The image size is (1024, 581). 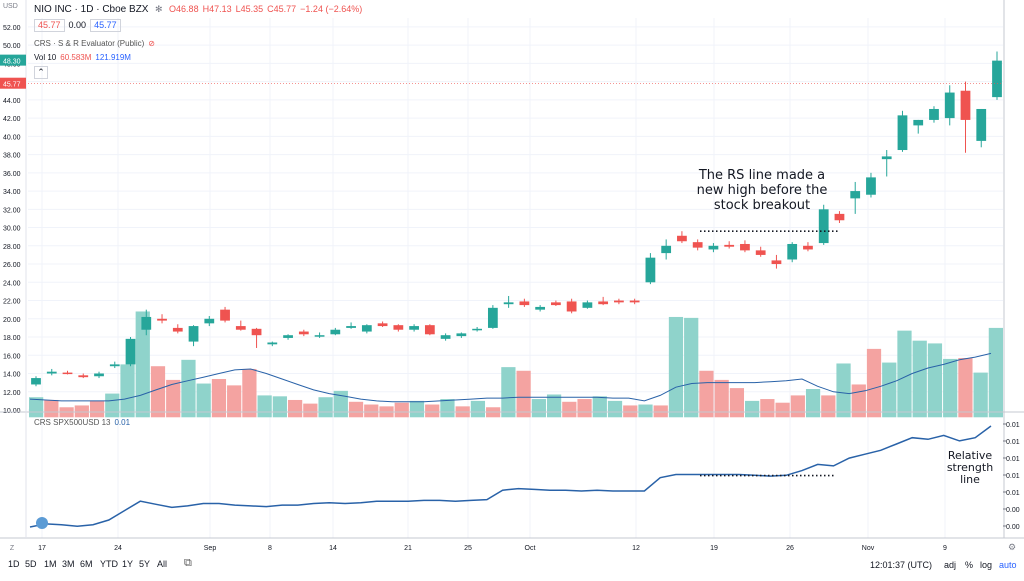 What do you see at coordinates (1008, 565) in the screenshot?
I see `auto-toggle: auto` at bounding box center [1008, 565].